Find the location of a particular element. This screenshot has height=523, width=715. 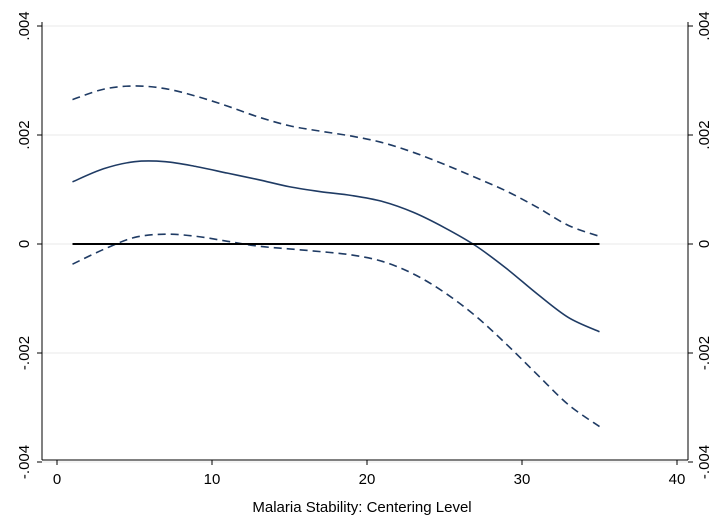

y-tick-label-left: -.002 is located at coordinates (24, 353).